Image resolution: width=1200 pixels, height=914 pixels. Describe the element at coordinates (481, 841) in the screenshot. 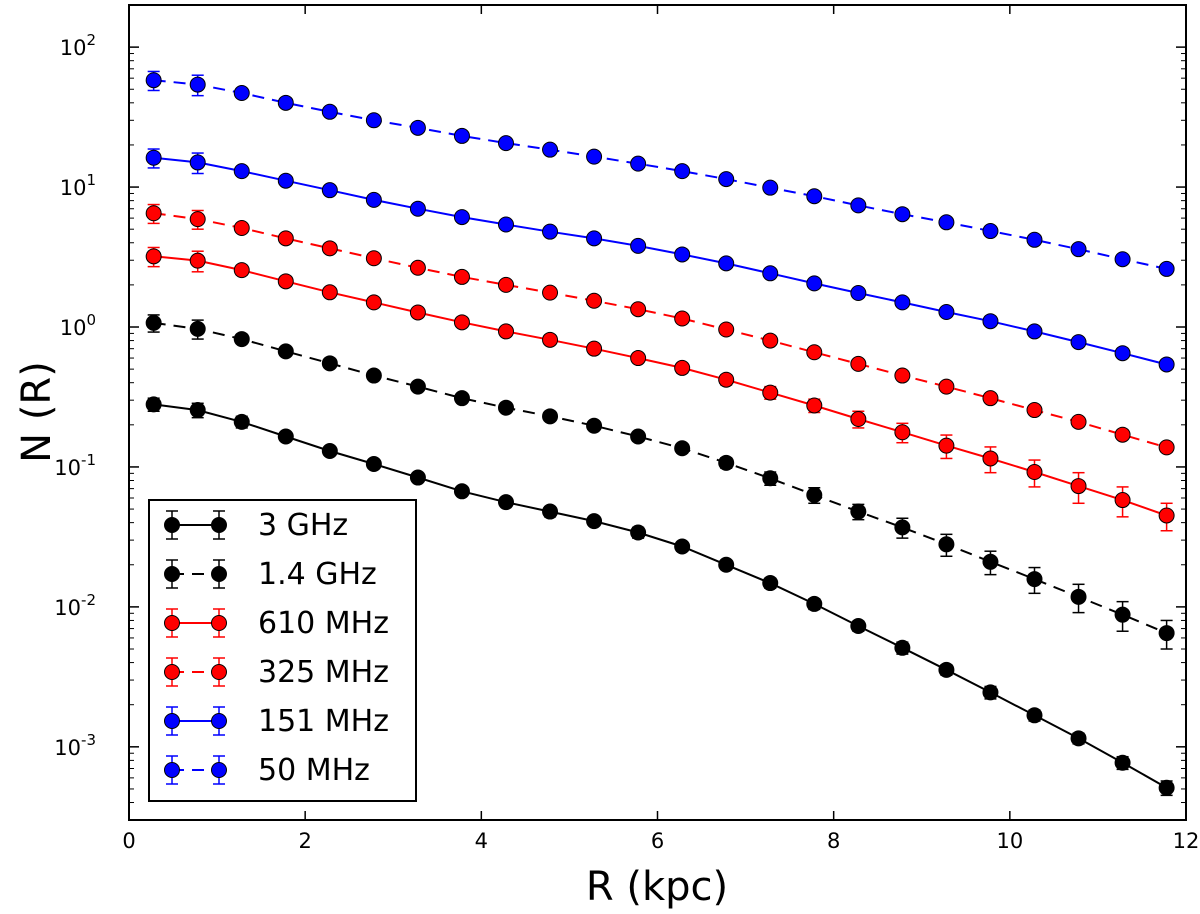

I see `x-tick-label: 4` at that location.